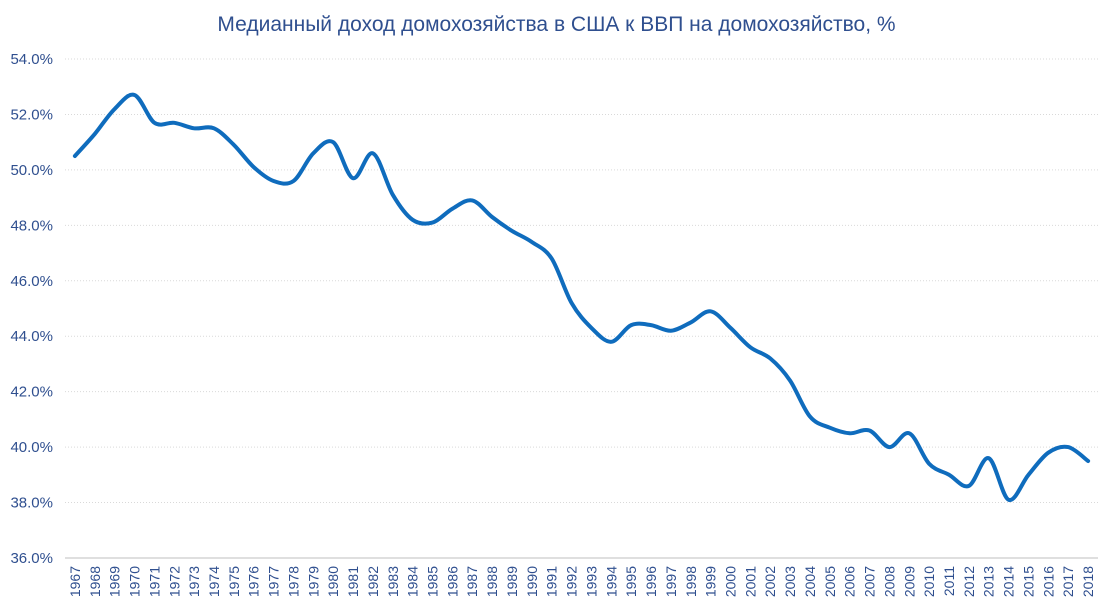 The width and height of the screenshot is (1105, 616). Describe the element at coordinates (790, 581) in the screenshot. I see `x-tick-label: 2003` at that location.